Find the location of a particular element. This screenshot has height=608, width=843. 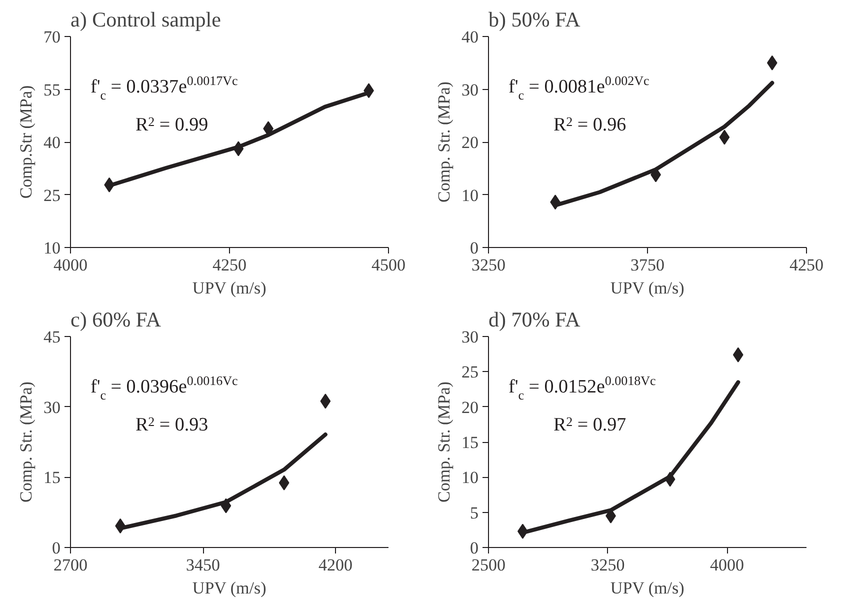

x-tick-label: 3750 is located at coordinates (647, 265).